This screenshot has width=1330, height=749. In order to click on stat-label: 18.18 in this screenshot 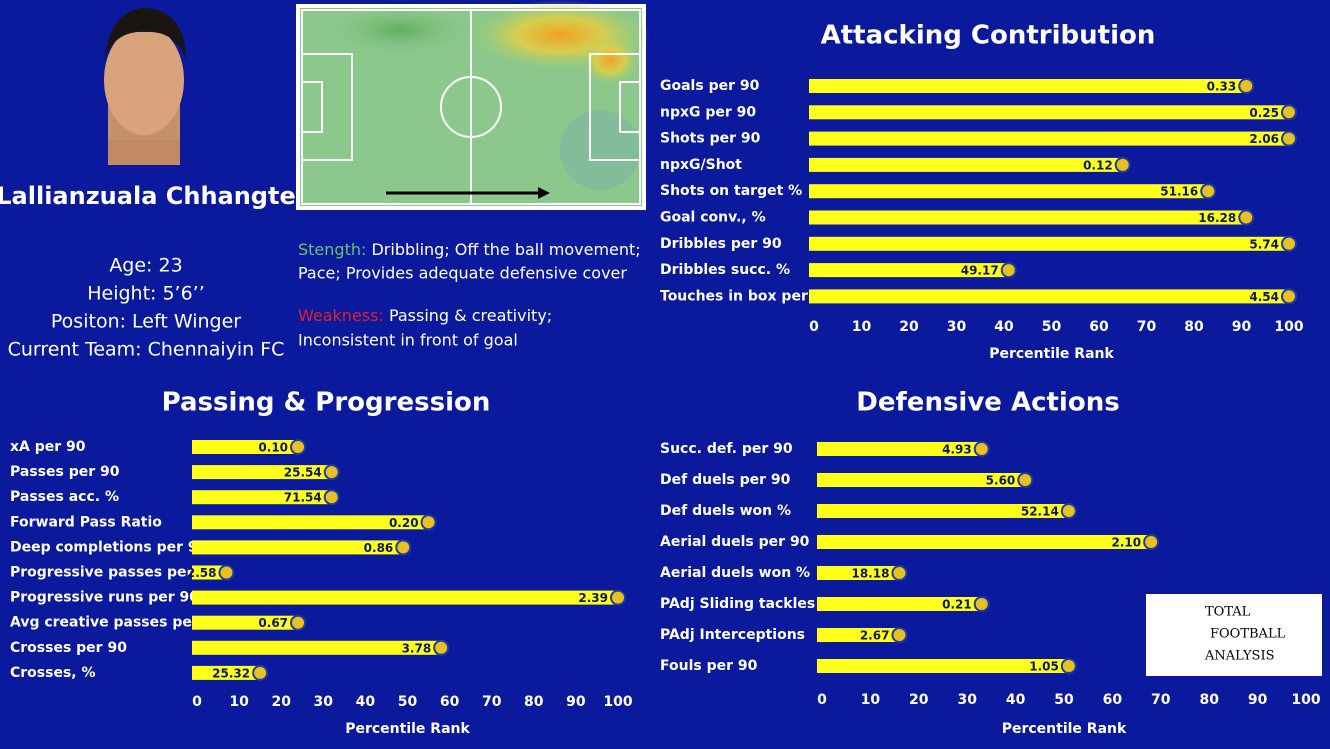, I will do `click(870, 574)`.